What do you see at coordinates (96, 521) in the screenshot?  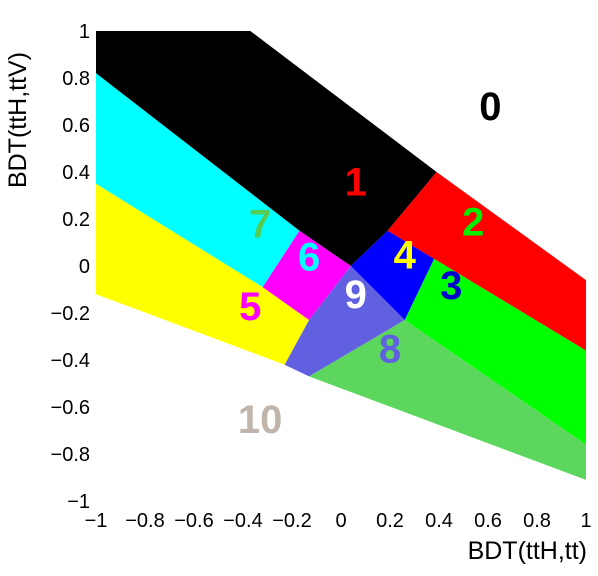 I see `x-tick-label: −1` at bounding box center [96, 521].